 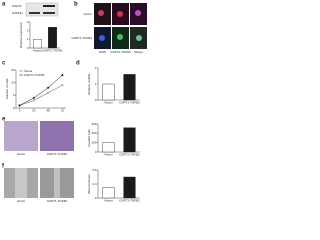 What do you see at coordinates (87, 14) in the screenshot?
I see `row-label: Vector` at bounding box center [87, 14].